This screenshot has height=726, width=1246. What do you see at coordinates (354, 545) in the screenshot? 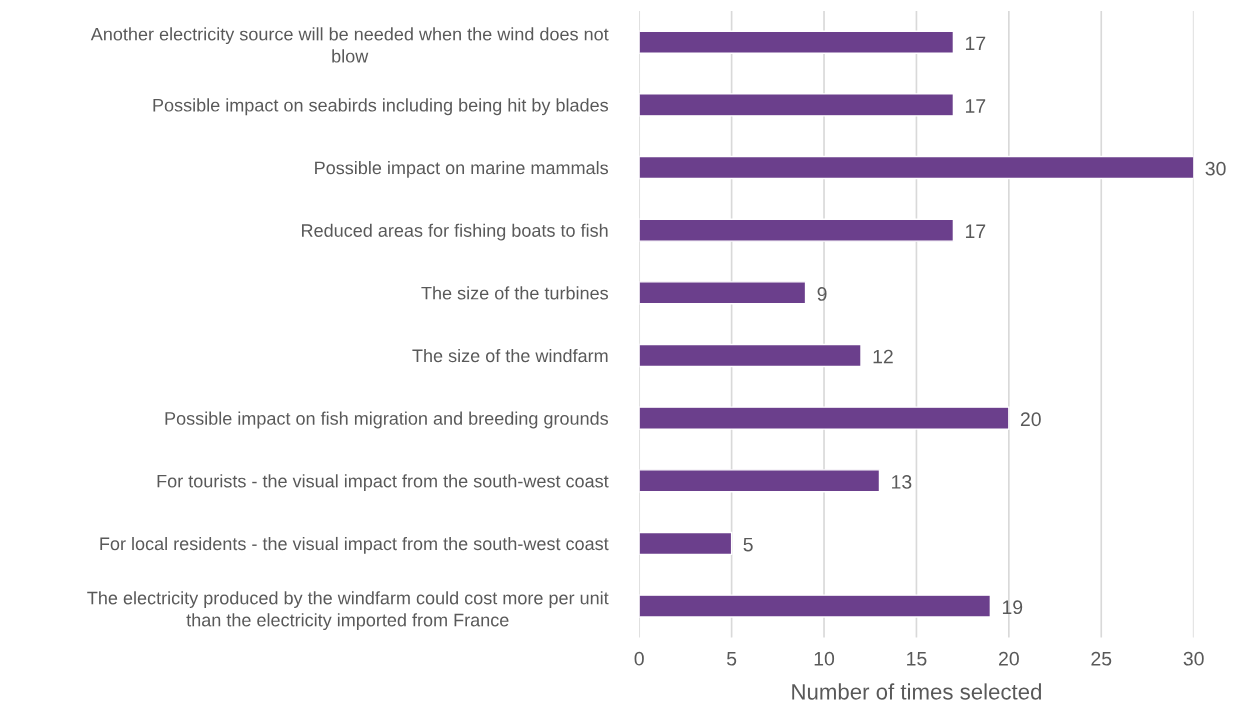
I see `y-tick-label: For local residents - the visual impact from the south-west coast` at bounding box center [354, 545].